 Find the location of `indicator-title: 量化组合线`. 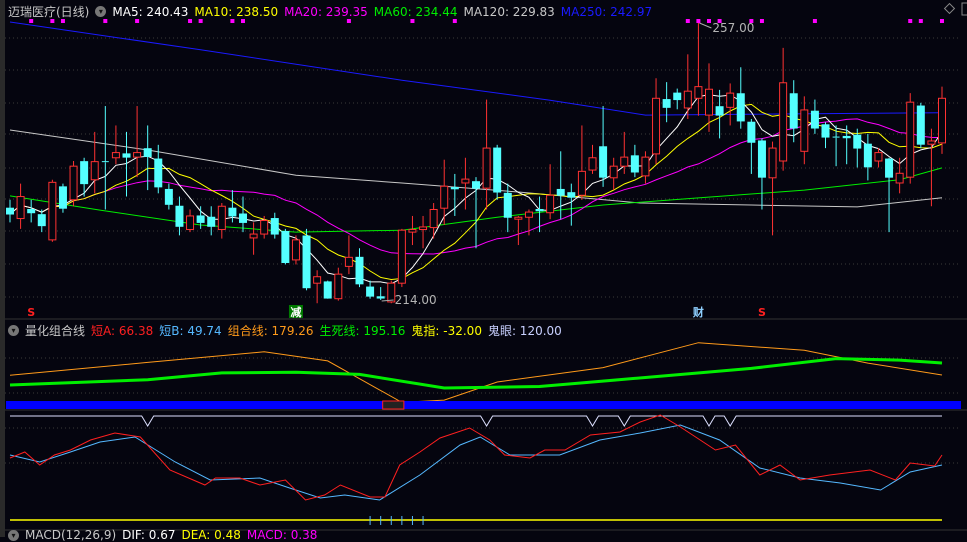

indicator-title: 量化组合线 is located at coordinates (55, 331).